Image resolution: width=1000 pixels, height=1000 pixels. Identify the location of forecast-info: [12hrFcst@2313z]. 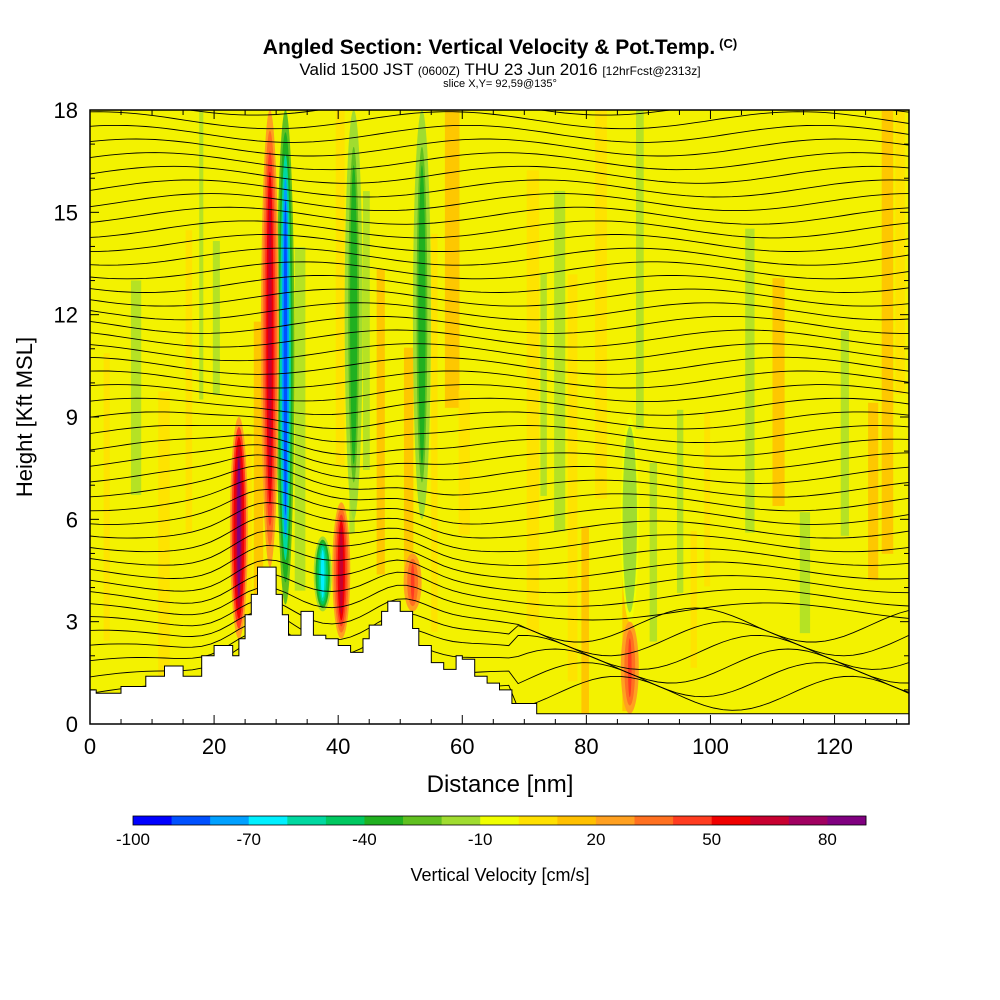
(651, 71).